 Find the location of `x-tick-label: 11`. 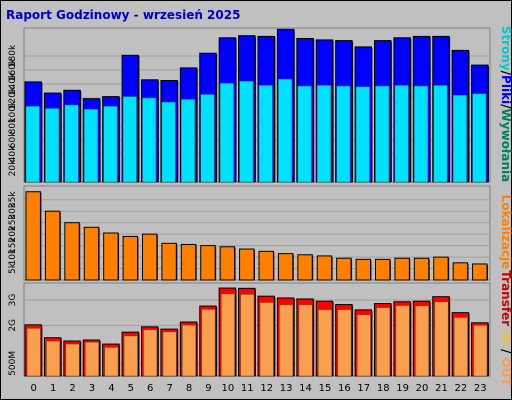

x-tick-label: 11 is located at coordinates (247, 388).